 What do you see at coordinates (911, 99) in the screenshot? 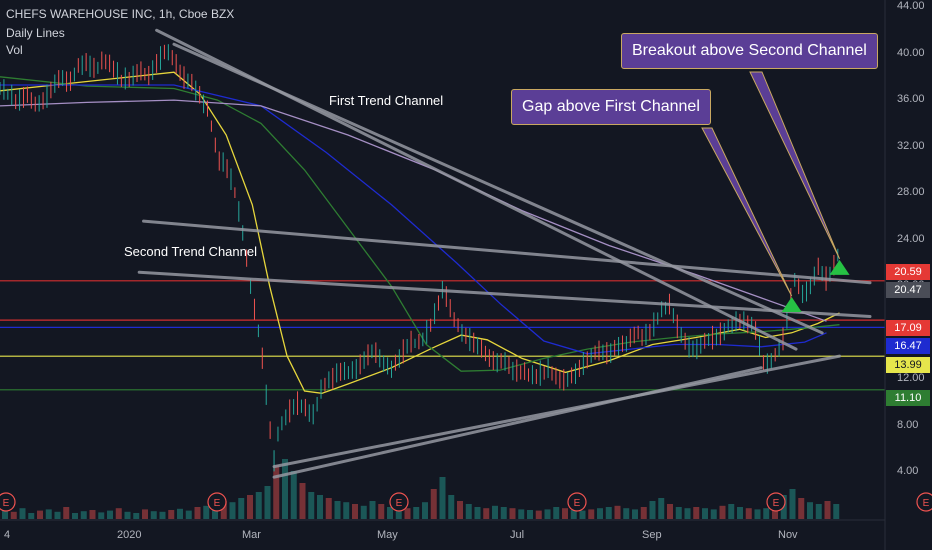
I see `price-tick-label: 36.00` at bounding box center [911, 99].